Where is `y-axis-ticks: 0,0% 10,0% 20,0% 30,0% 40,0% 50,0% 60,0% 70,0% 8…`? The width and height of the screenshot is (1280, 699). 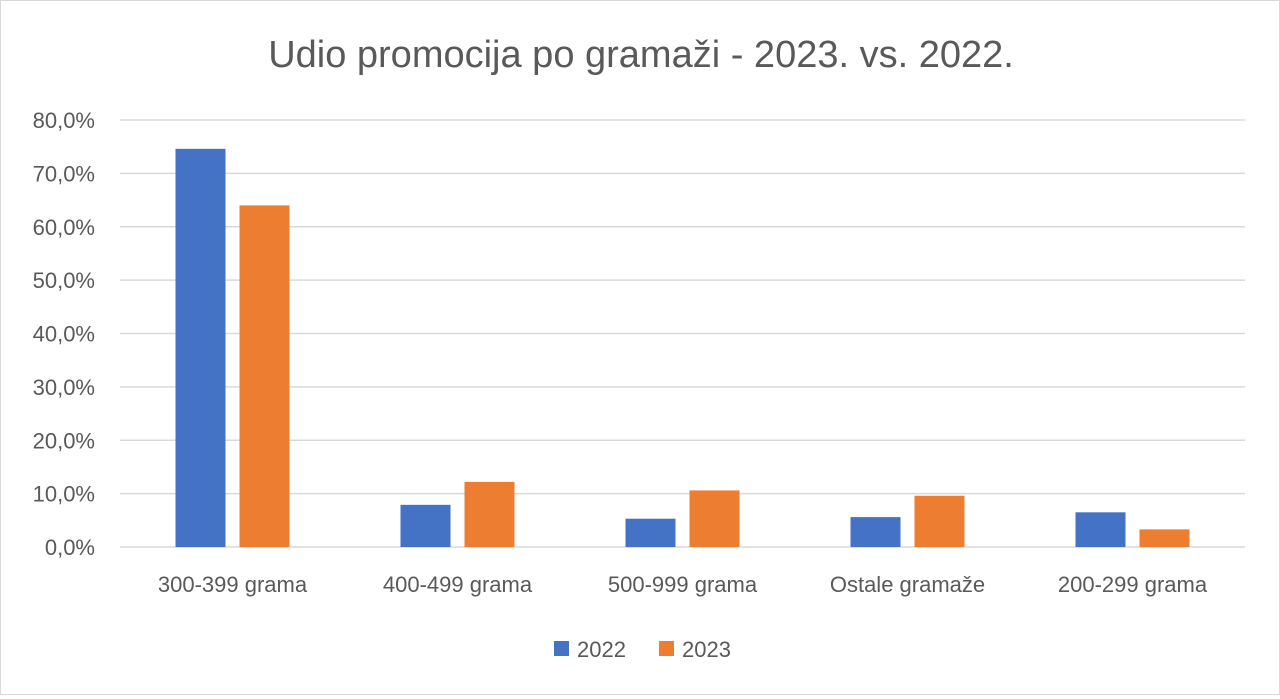
y-axis-ticks: 0,0% 10,0% 20,0% 30,0% 40,0% 50,0% 60,0% 70,0% 8… is located at coordinates (64, 334).